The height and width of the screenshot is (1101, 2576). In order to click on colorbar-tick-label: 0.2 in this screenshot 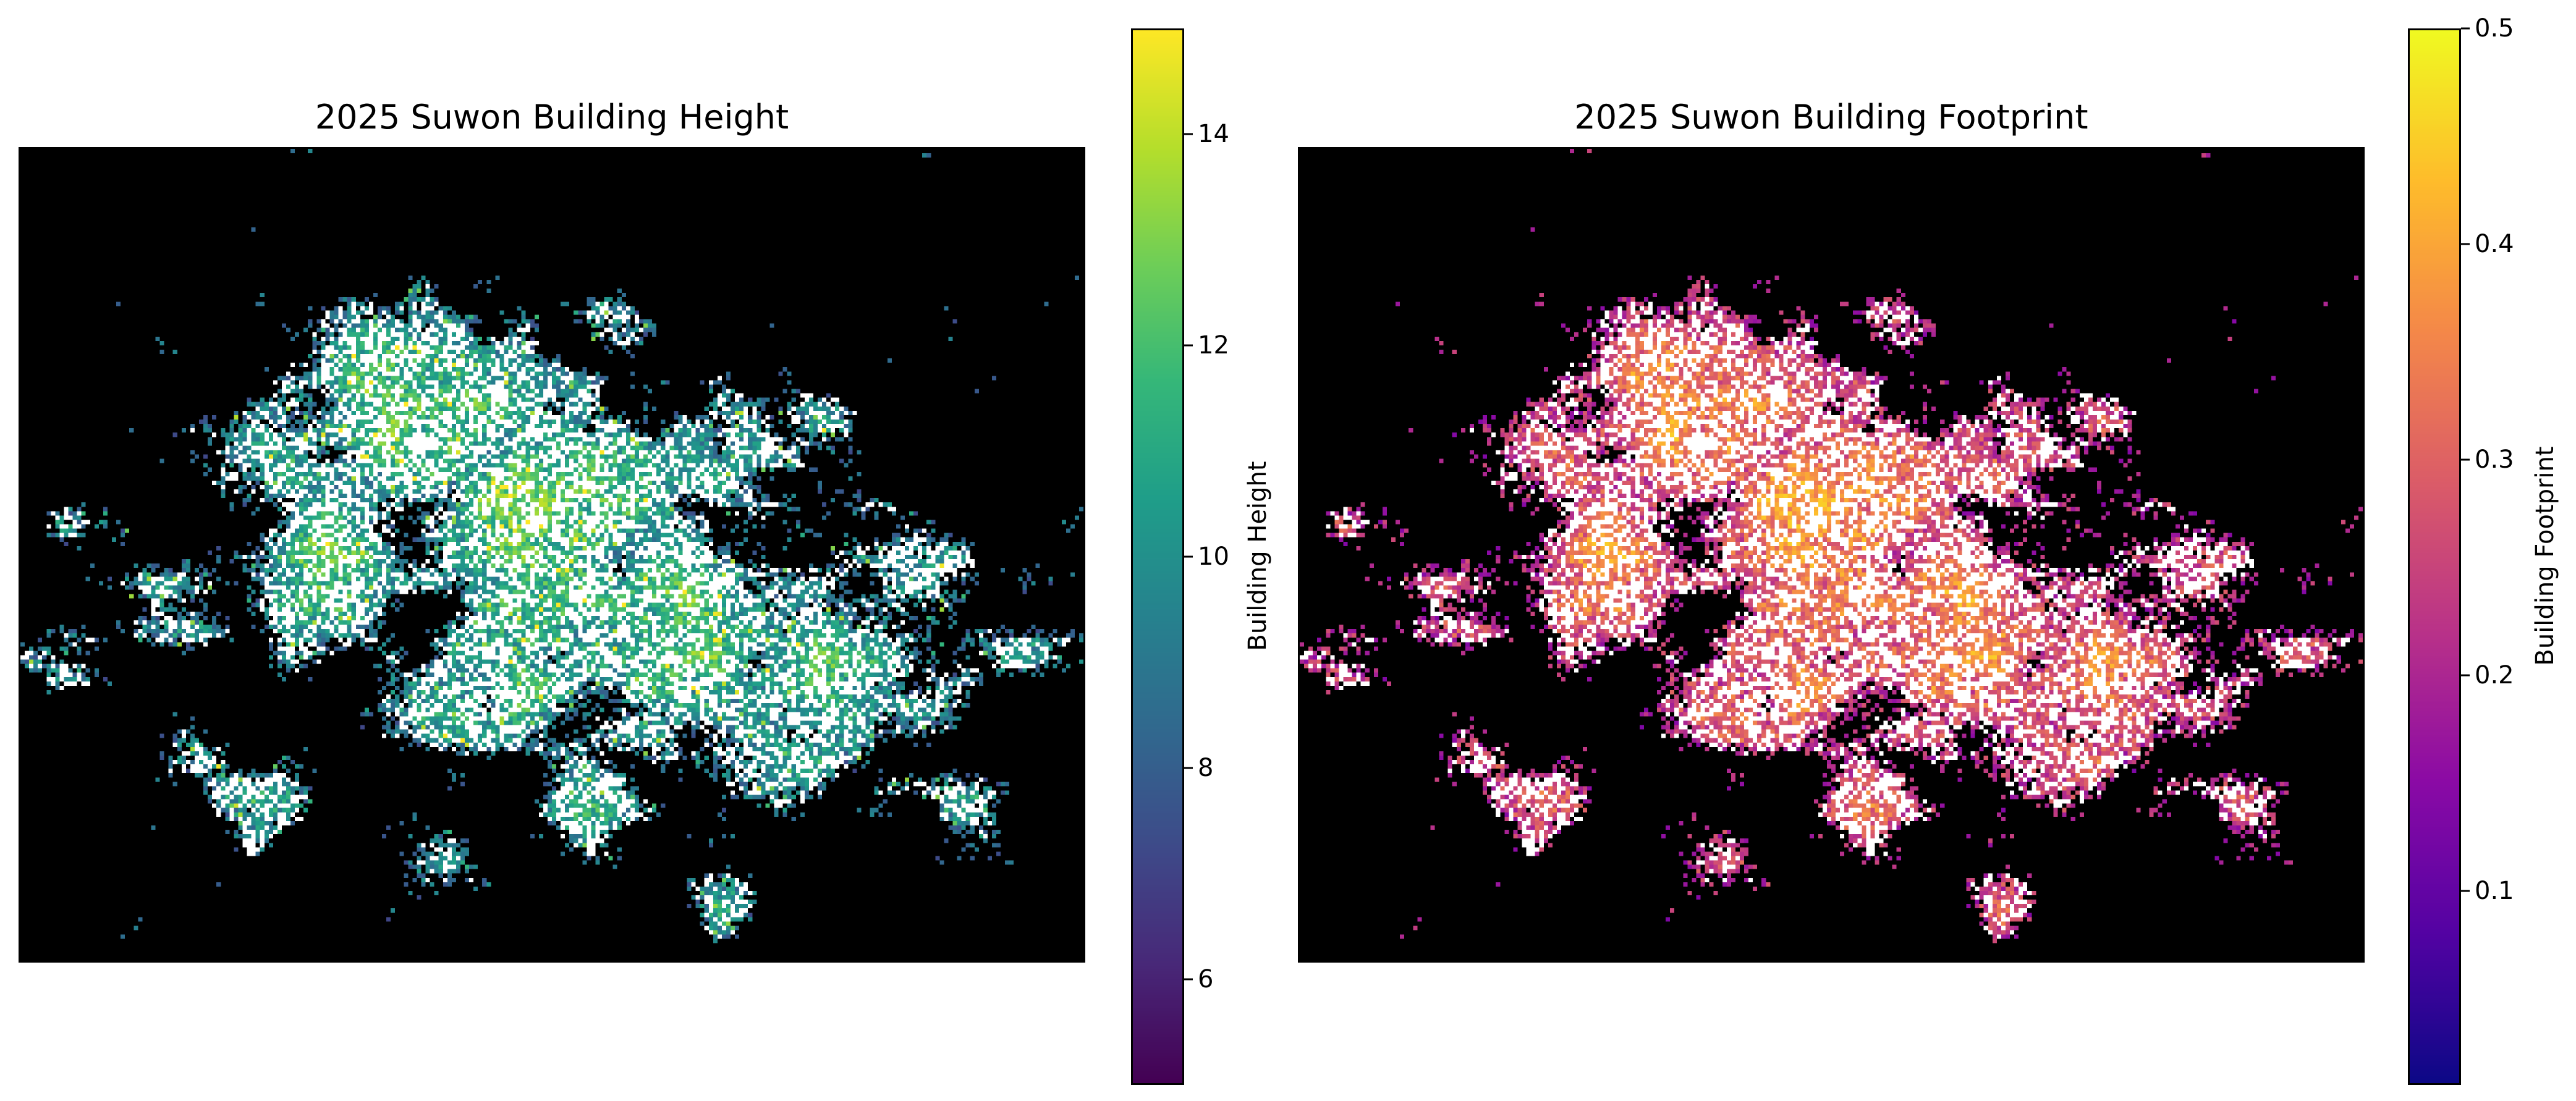, I will do `click(2494, 675)`.